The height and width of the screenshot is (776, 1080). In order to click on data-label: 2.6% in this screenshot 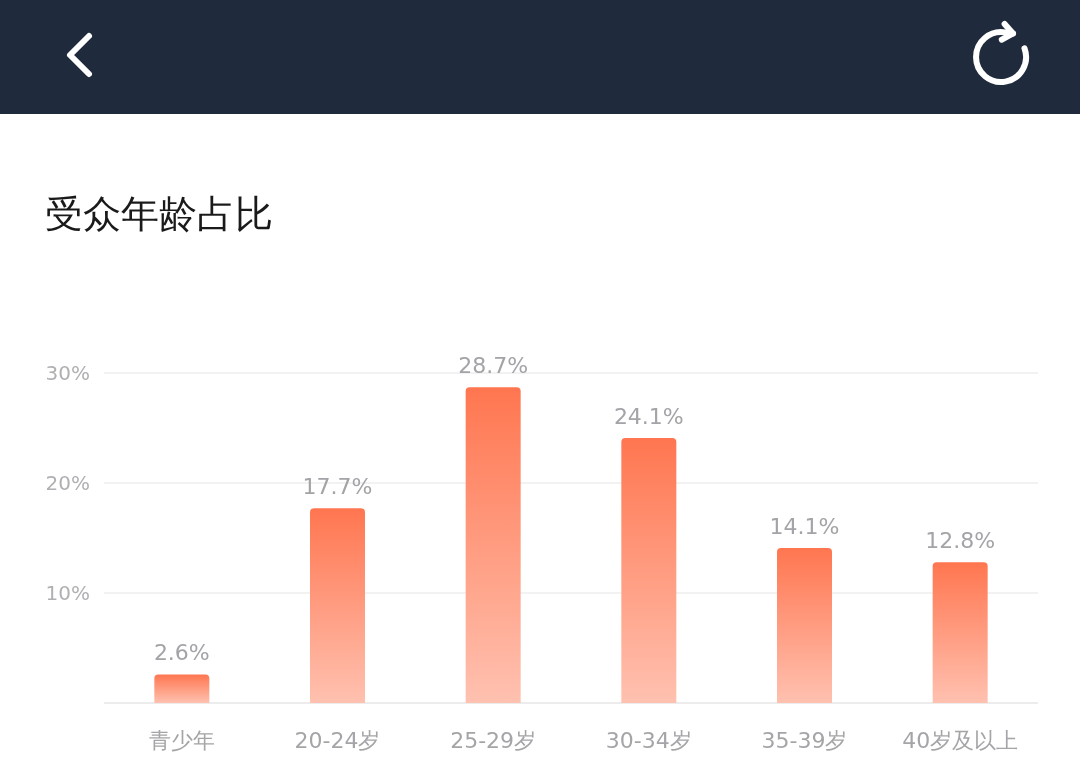, I will do `click(181, 653)`.